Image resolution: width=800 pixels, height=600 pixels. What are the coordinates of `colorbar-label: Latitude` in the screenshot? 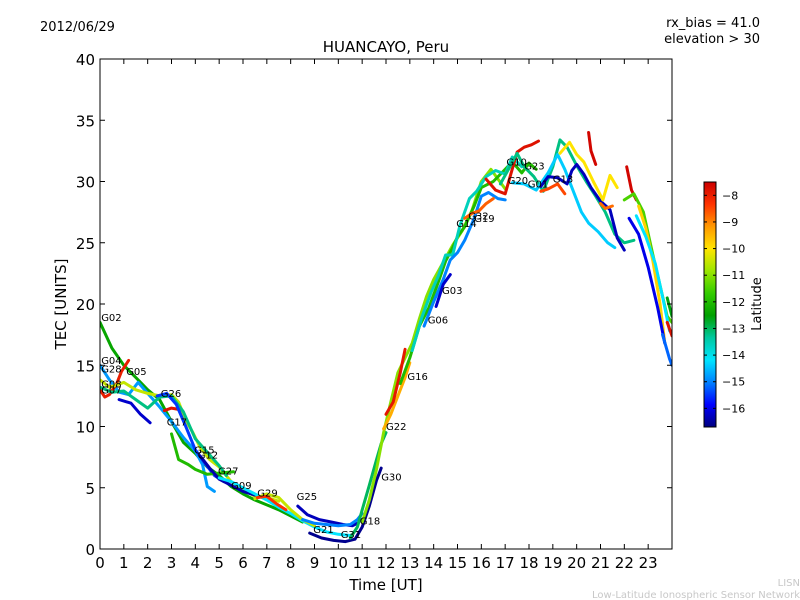 It's located at (757, 304).